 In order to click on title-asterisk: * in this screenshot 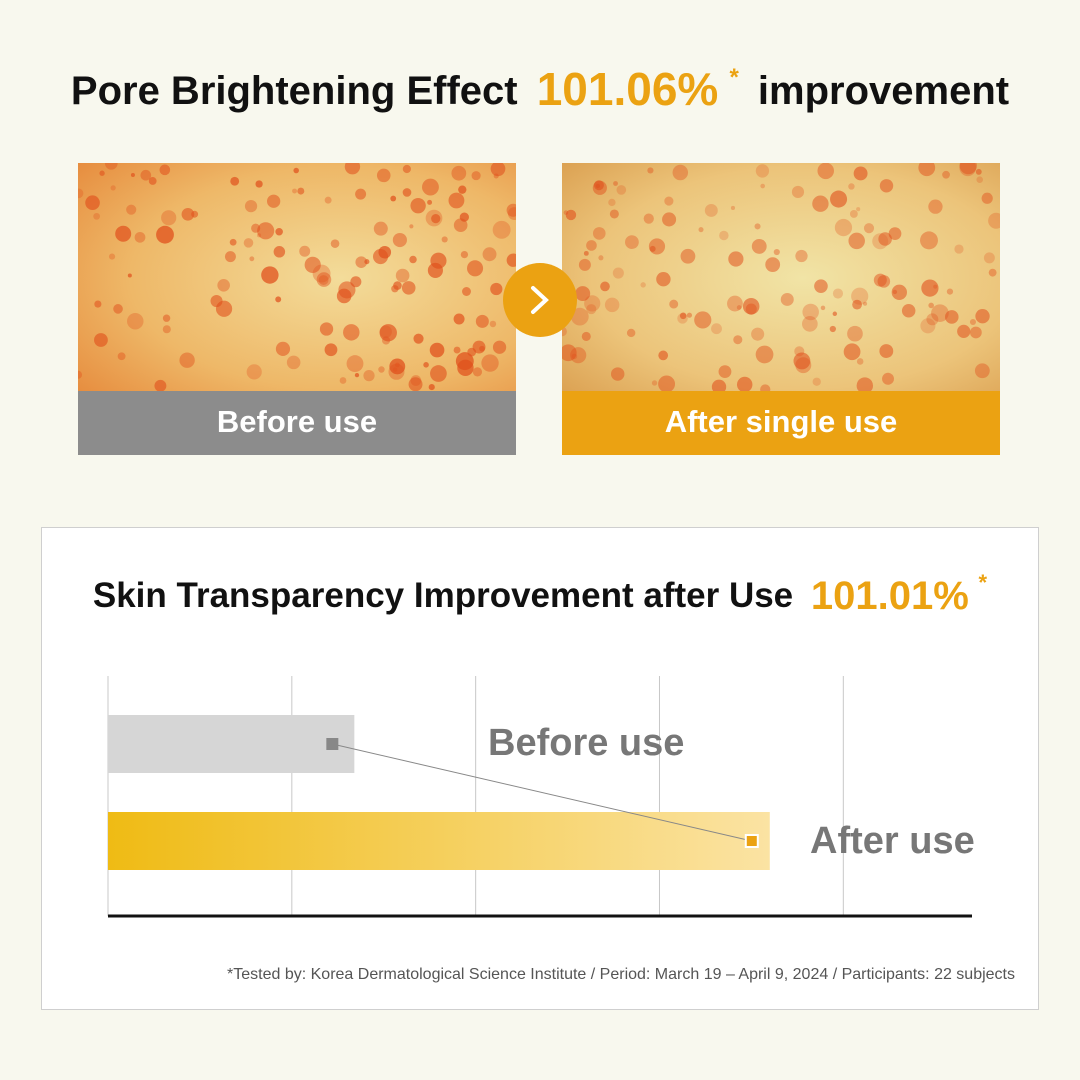, I will do `click(734, 77)`.